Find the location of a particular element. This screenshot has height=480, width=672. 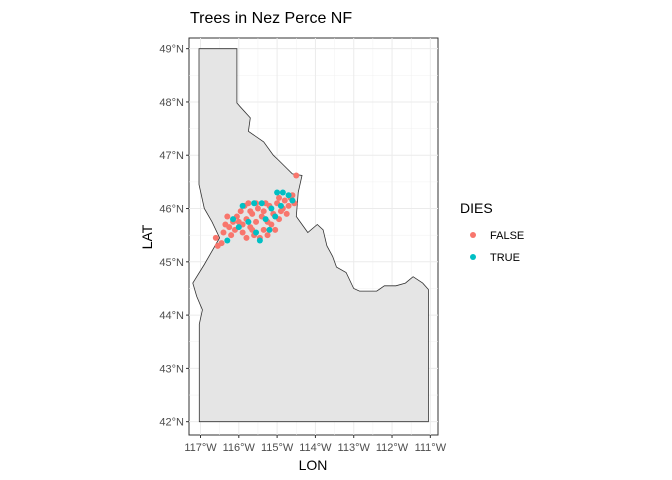

y-axis-title: LAT is located at coordinates (147, 236).